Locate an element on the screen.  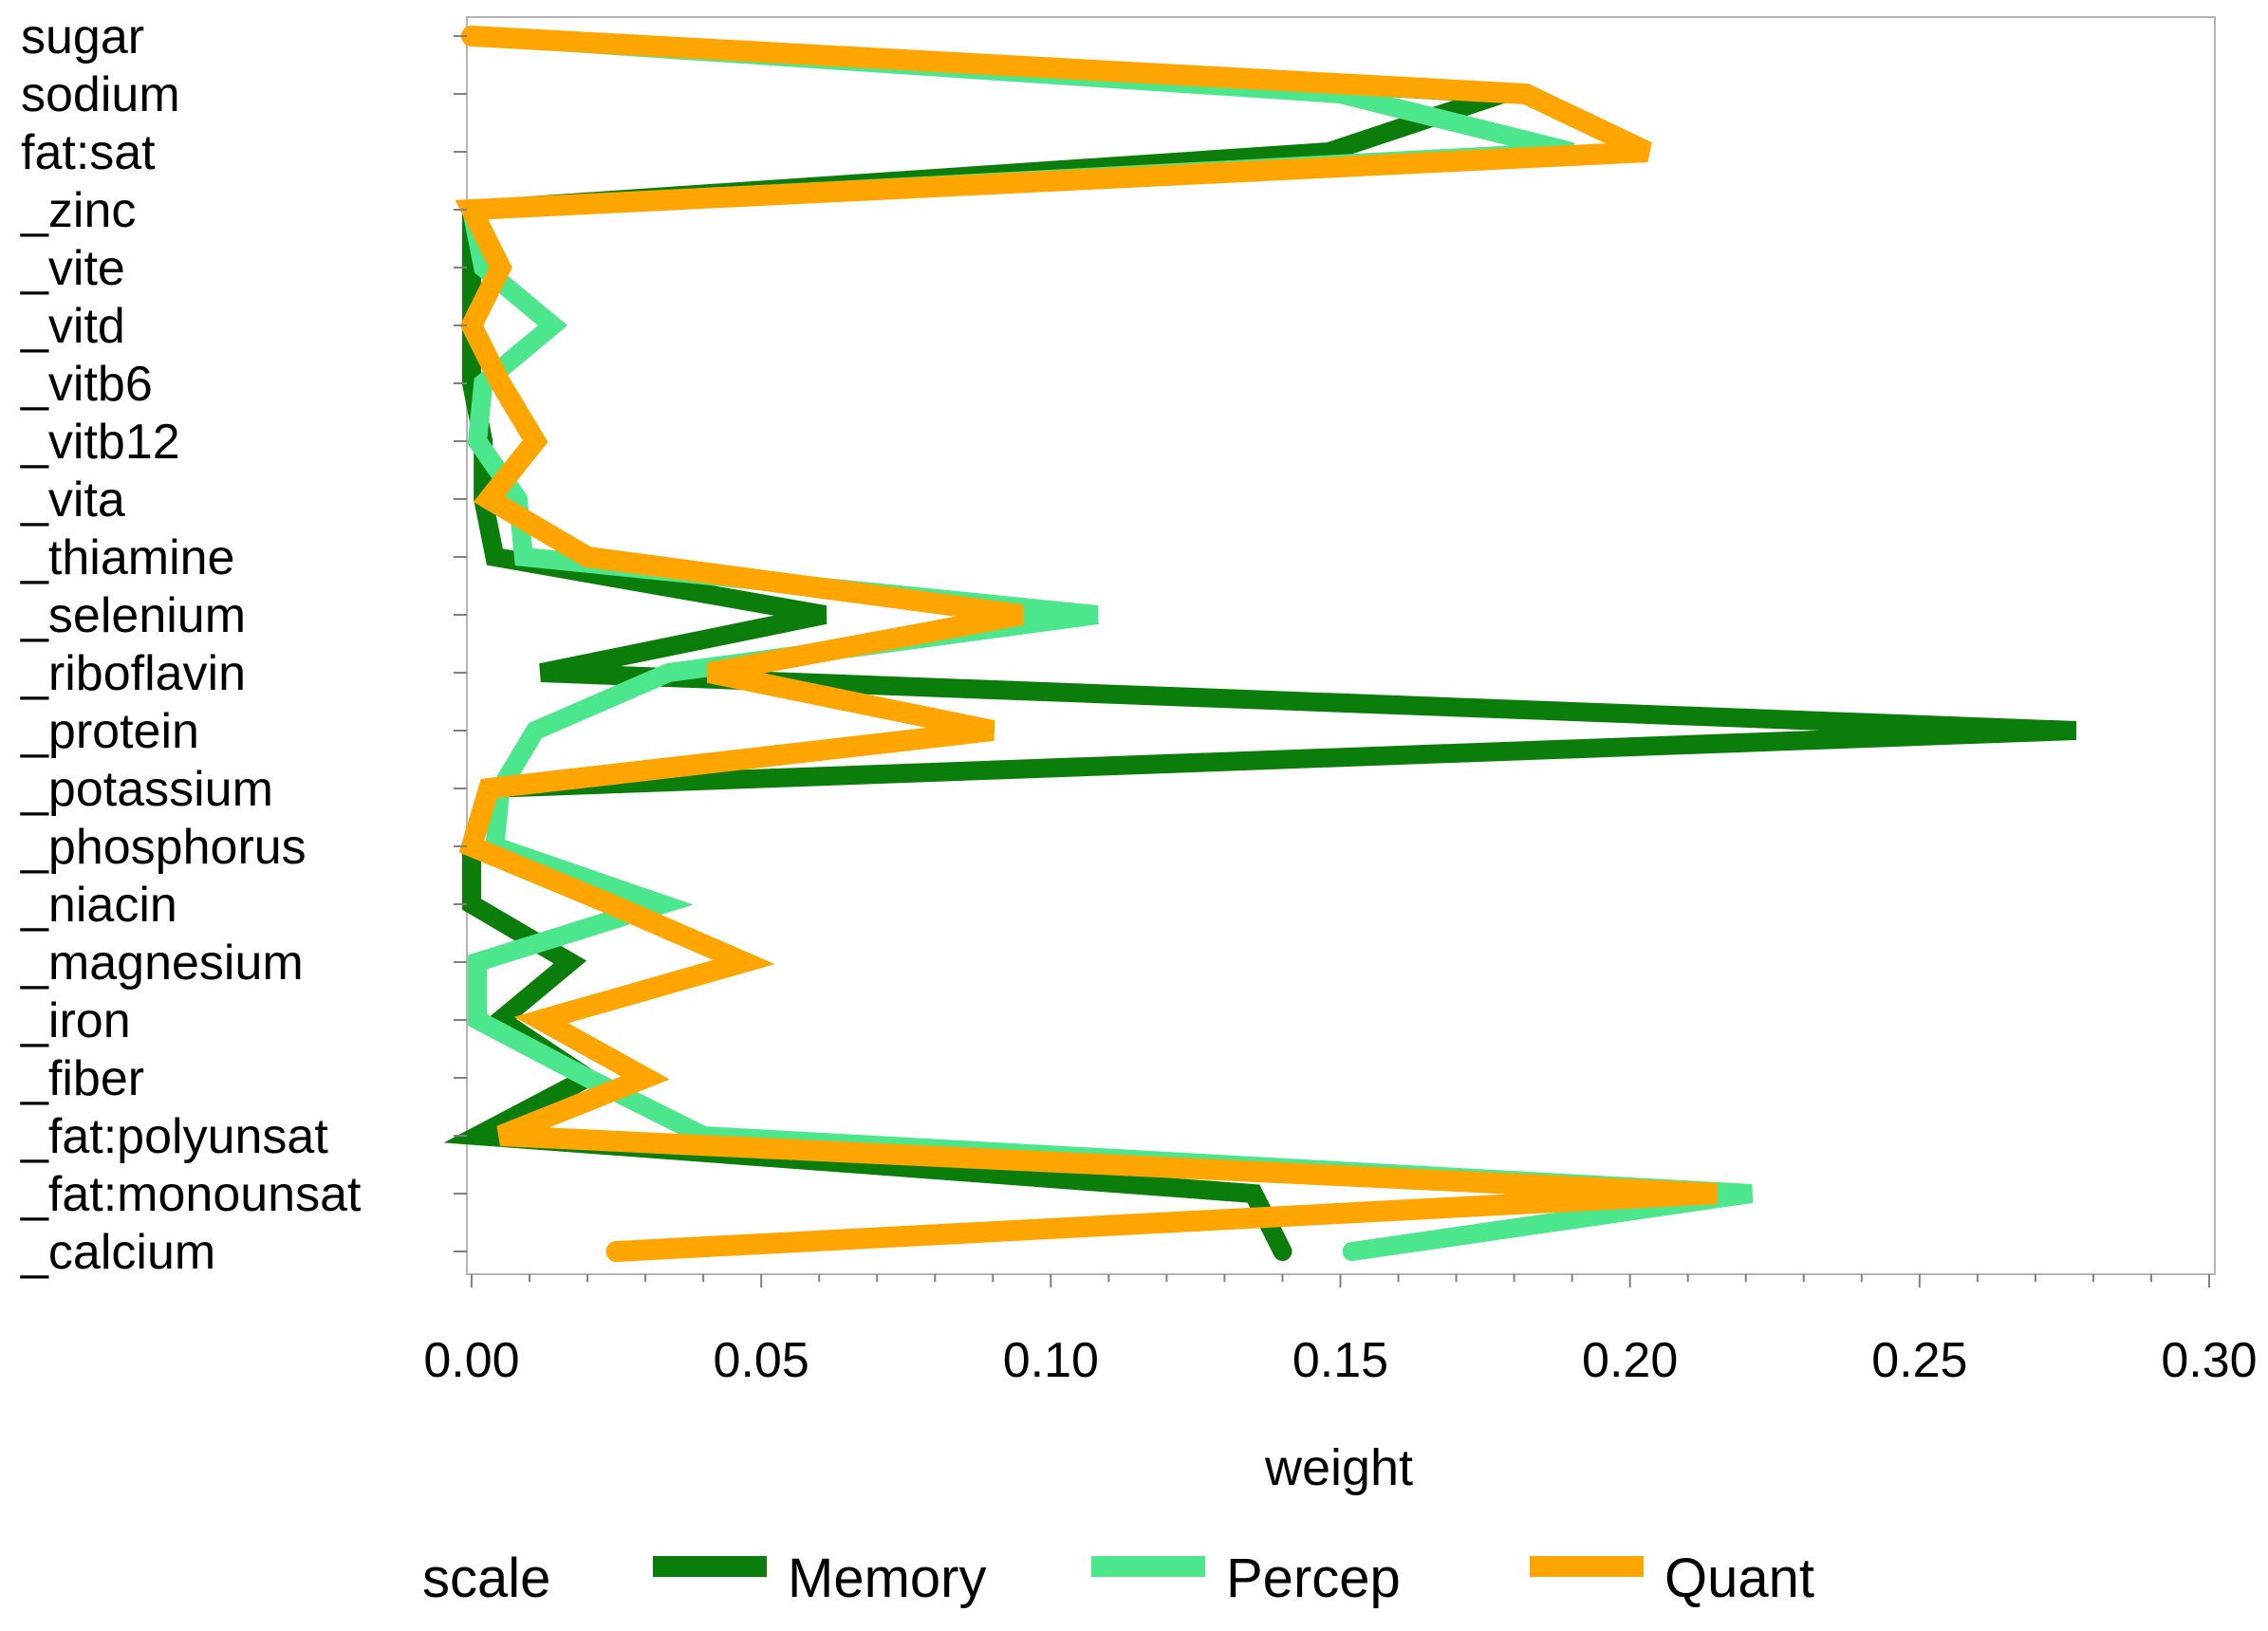
legend-swatch-quant is located at coordinates (1587, 1567).